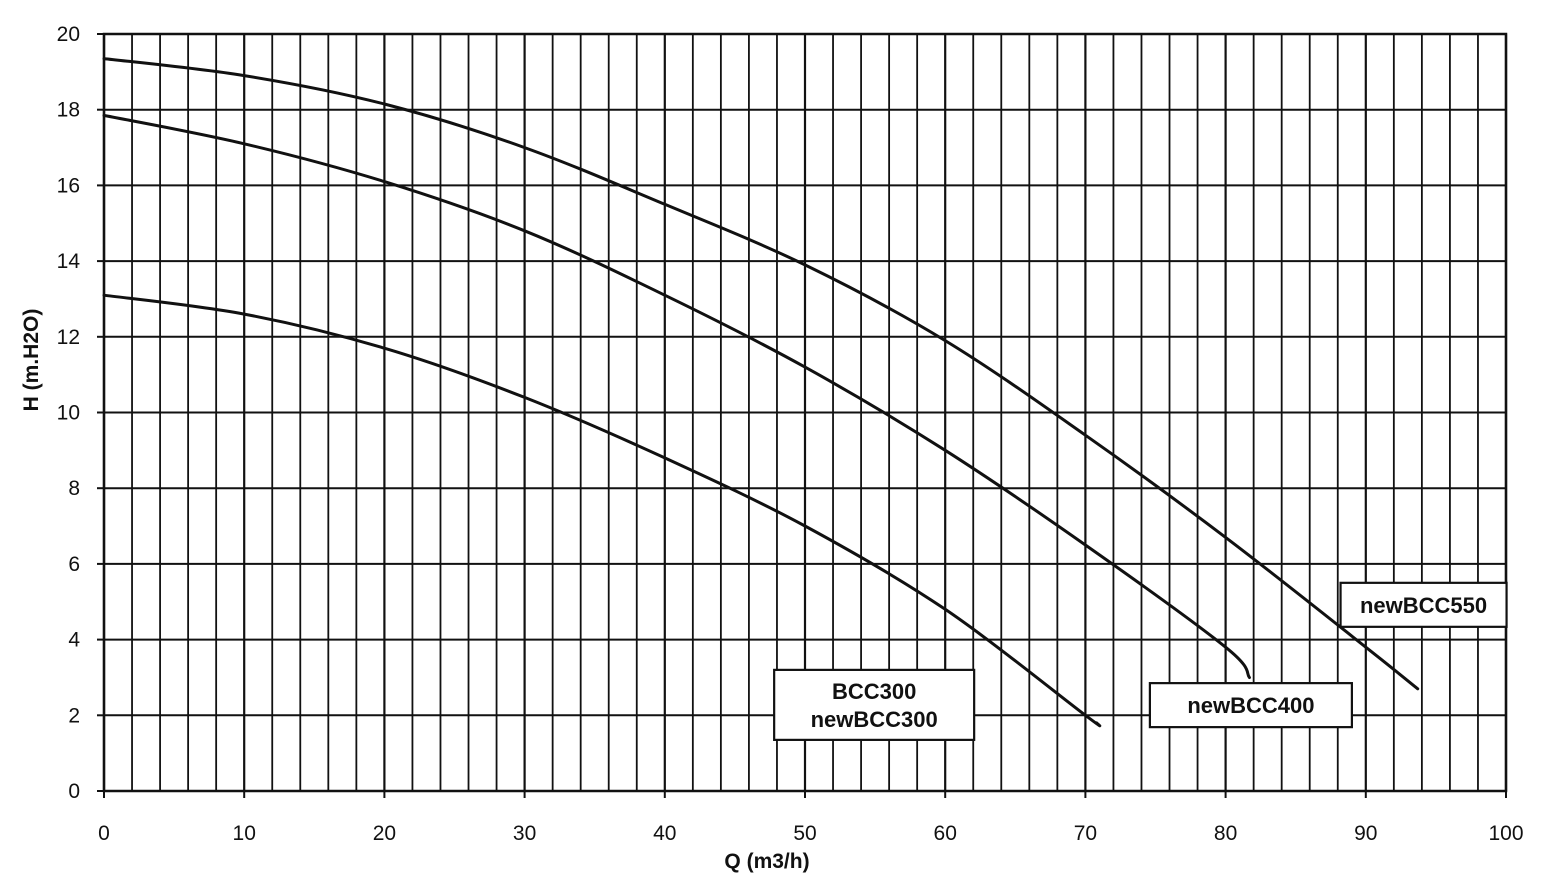 The height and width of the screenshot is (881, 1559). I want to click on x-tick-label: 70, so click(1085, 833).